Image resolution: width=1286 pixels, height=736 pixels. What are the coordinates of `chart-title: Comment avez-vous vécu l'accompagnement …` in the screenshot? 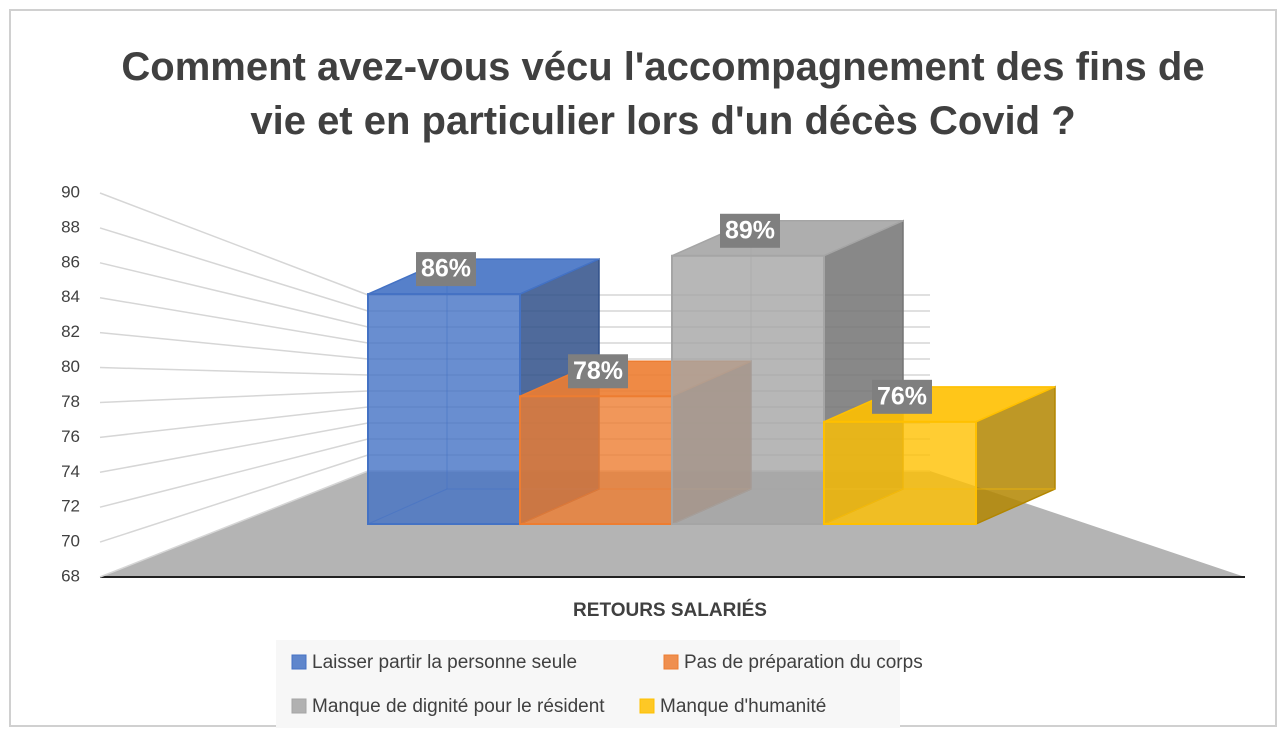 It's located at (663, 94).